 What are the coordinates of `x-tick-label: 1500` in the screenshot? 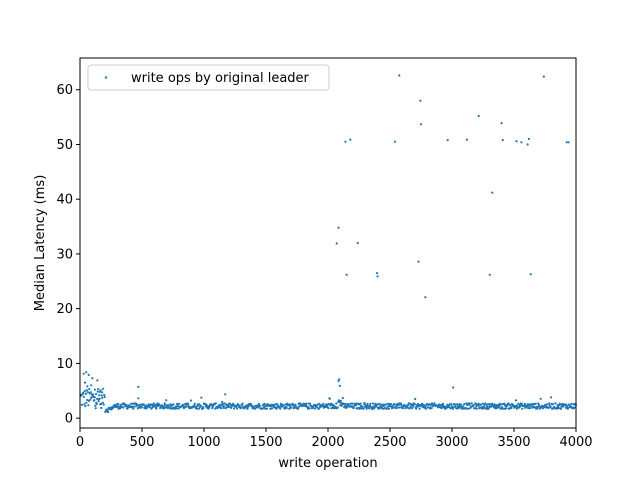 It's located at (265, 442).